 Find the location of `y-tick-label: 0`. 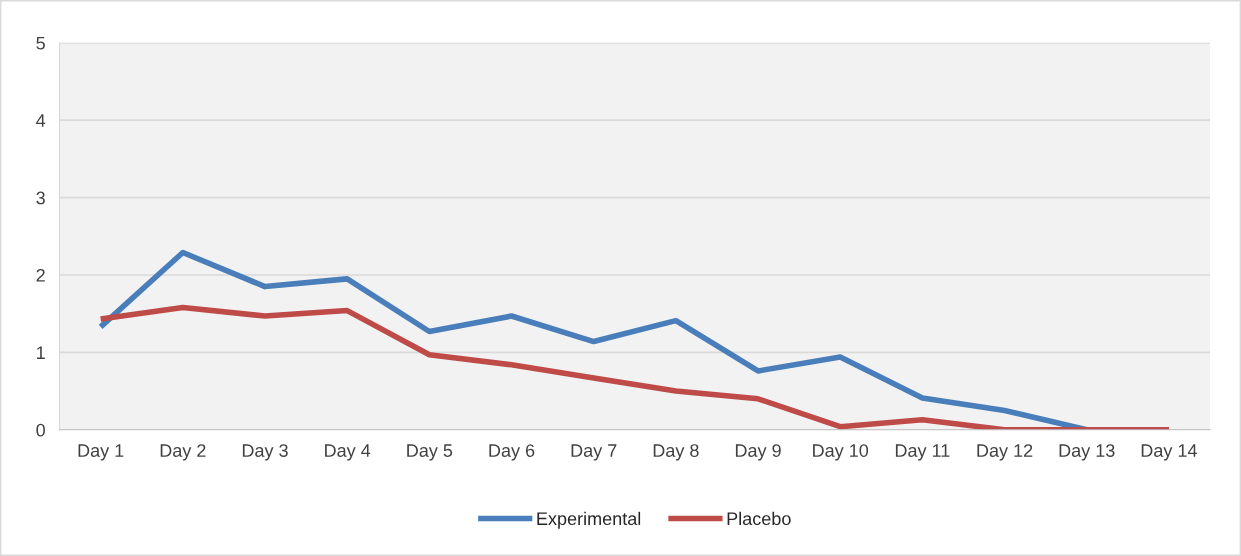

y-tick-label: 0 is located at coordinates (40, 430).